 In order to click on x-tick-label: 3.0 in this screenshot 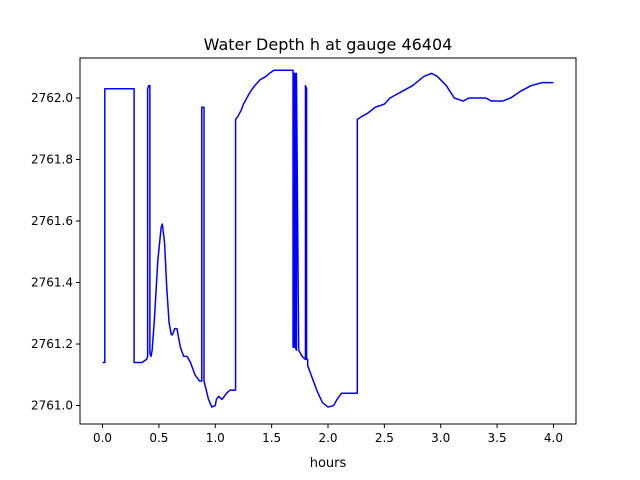, I will do `click(440, 438)`.